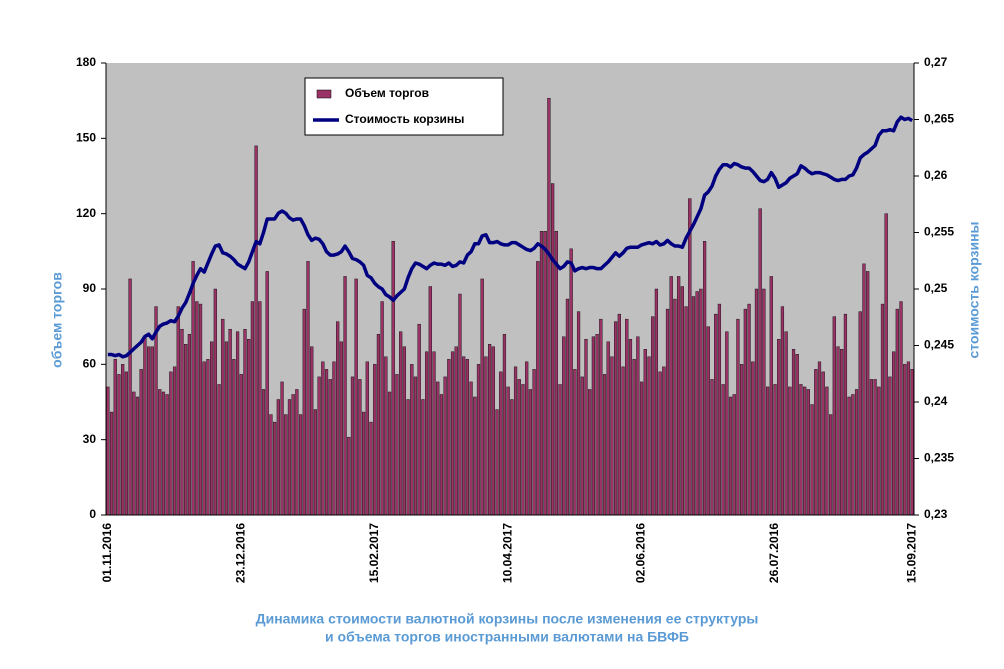 This screenshot has width=1004, height=669. I want to click on y-tick-label: 30, so click(90, 439).